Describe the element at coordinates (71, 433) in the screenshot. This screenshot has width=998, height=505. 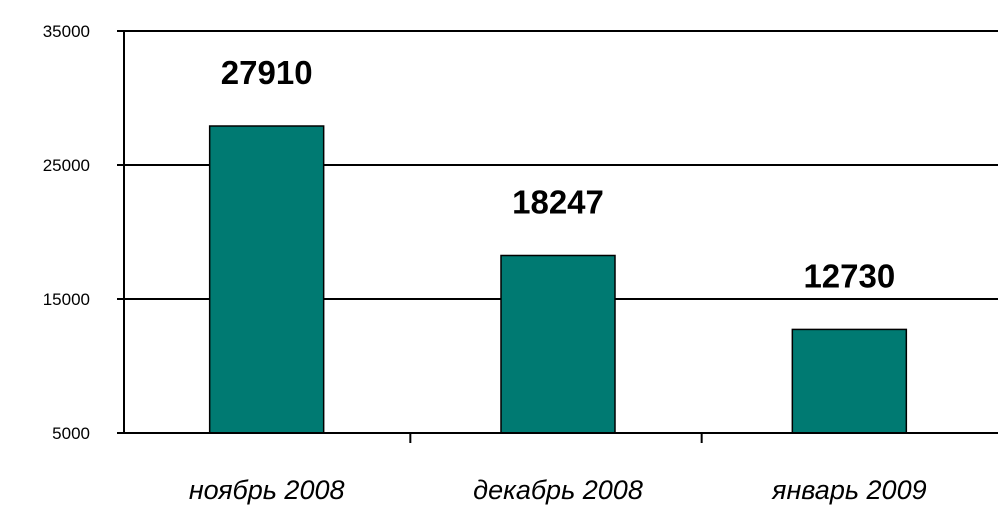
I see `y-tick-label: 5000` at that location.